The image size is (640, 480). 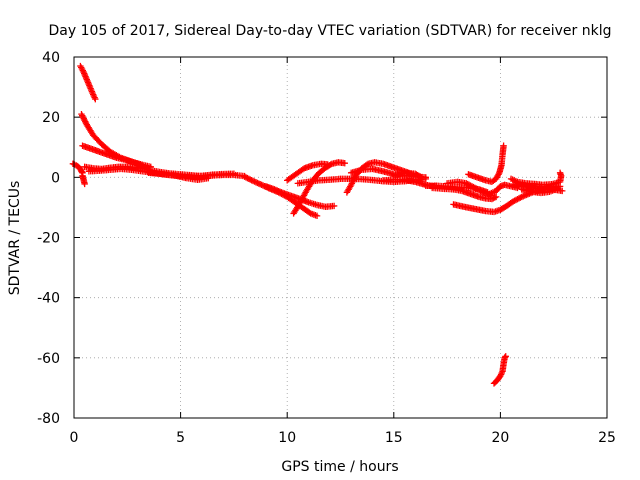 What do you see at coordinates (287, 438) in the screenshot?
I see `x-tick-label: 10` at bounding box center [287, 438].